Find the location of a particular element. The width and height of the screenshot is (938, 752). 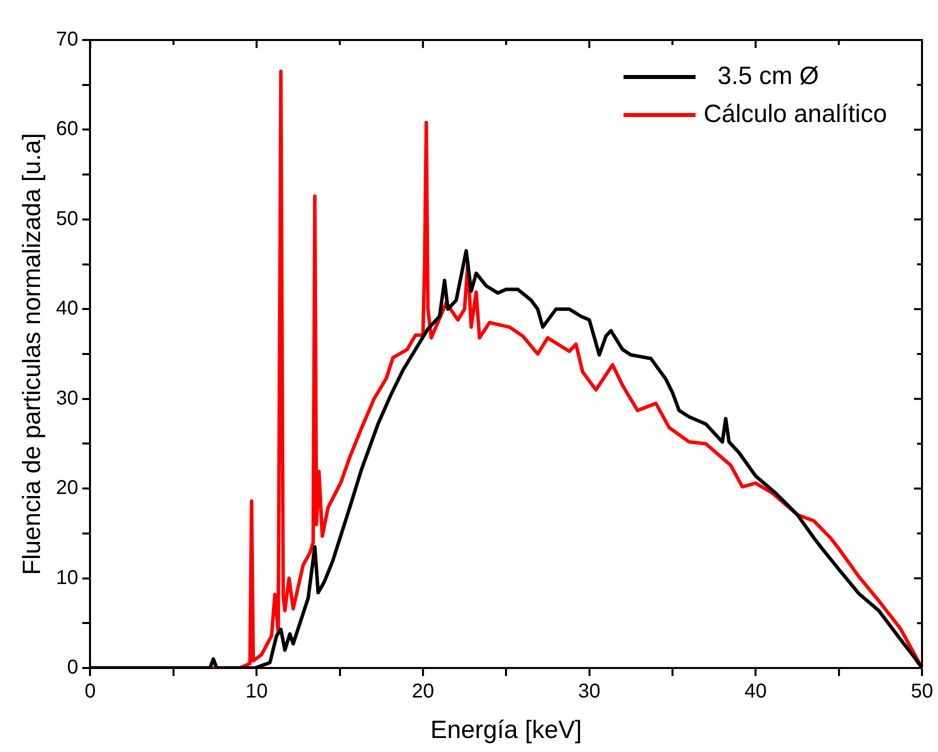

y-tick-label: 10 is located at coordinates (67, 577).